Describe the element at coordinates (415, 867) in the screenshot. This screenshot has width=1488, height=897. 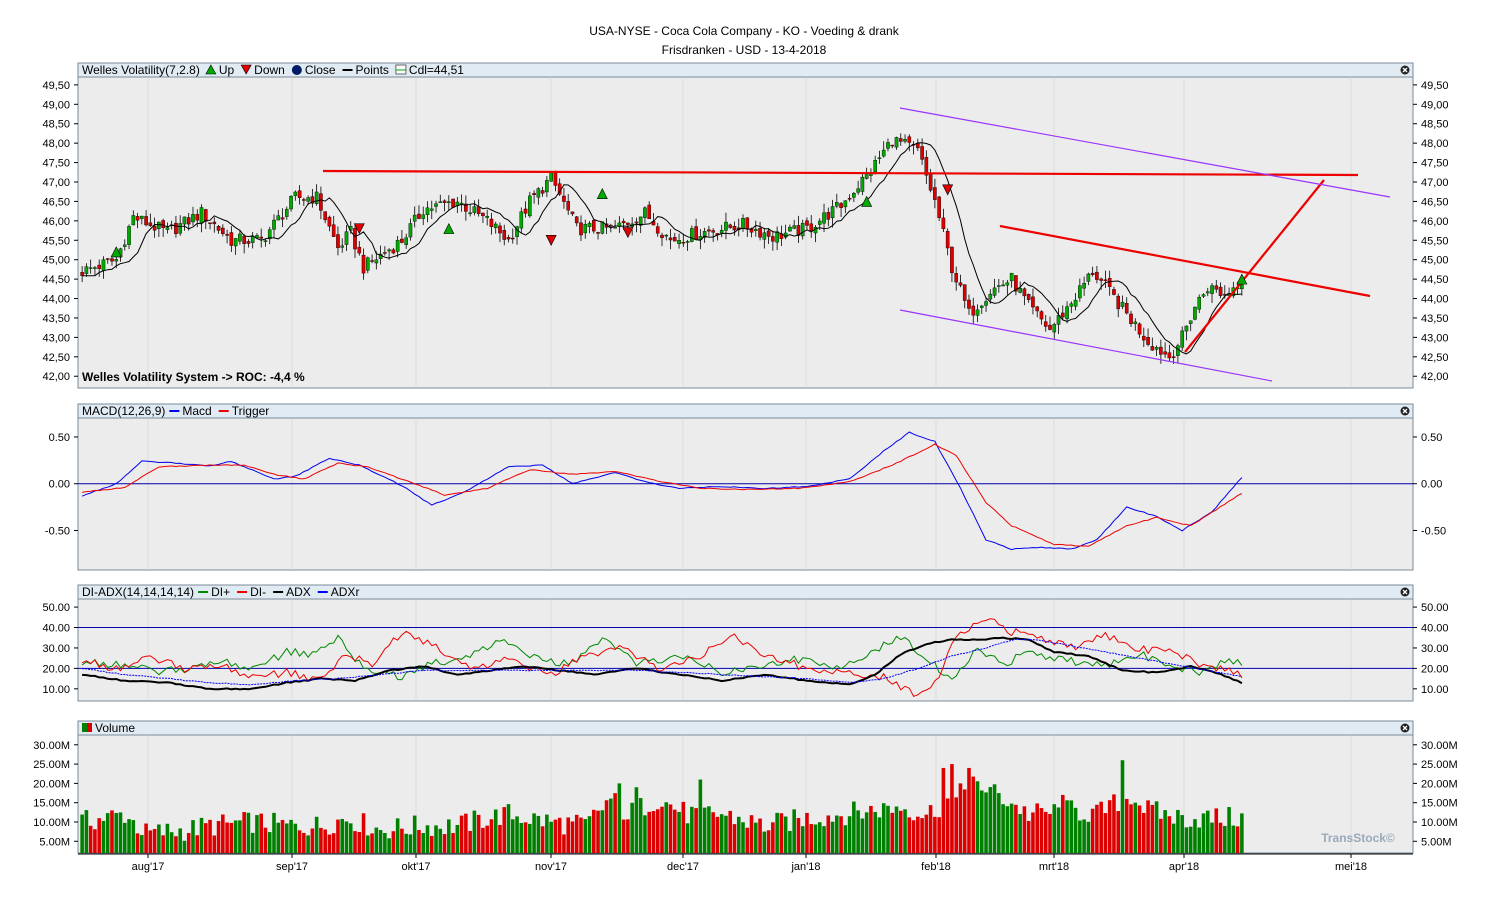
I see `x-tick-label: okt'17` at that location.